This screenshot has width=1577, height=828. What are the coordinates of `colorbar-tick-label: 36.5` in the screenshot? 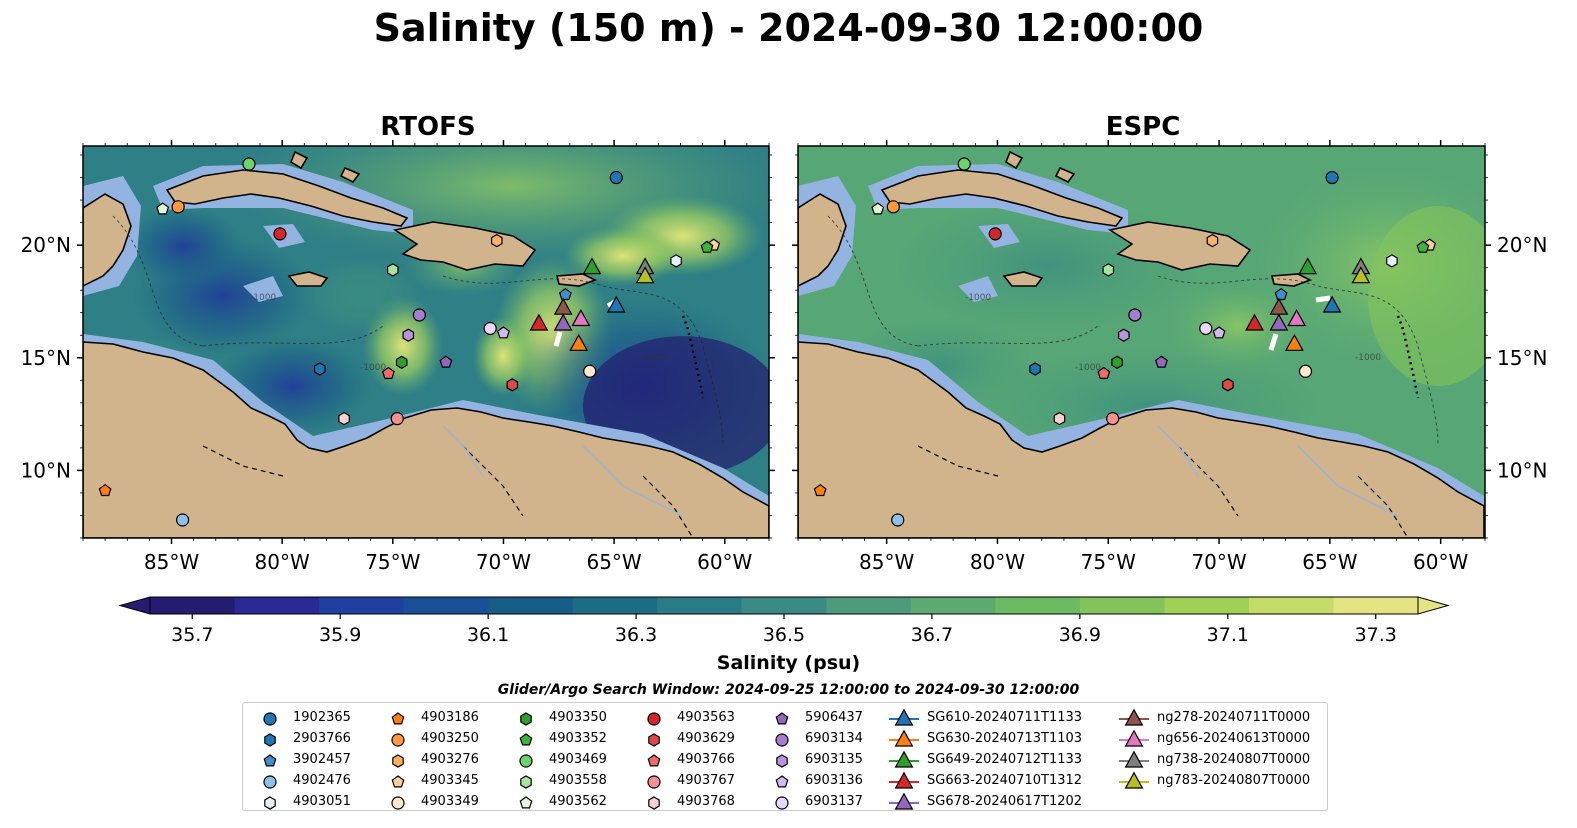 It's located at (784, 635).